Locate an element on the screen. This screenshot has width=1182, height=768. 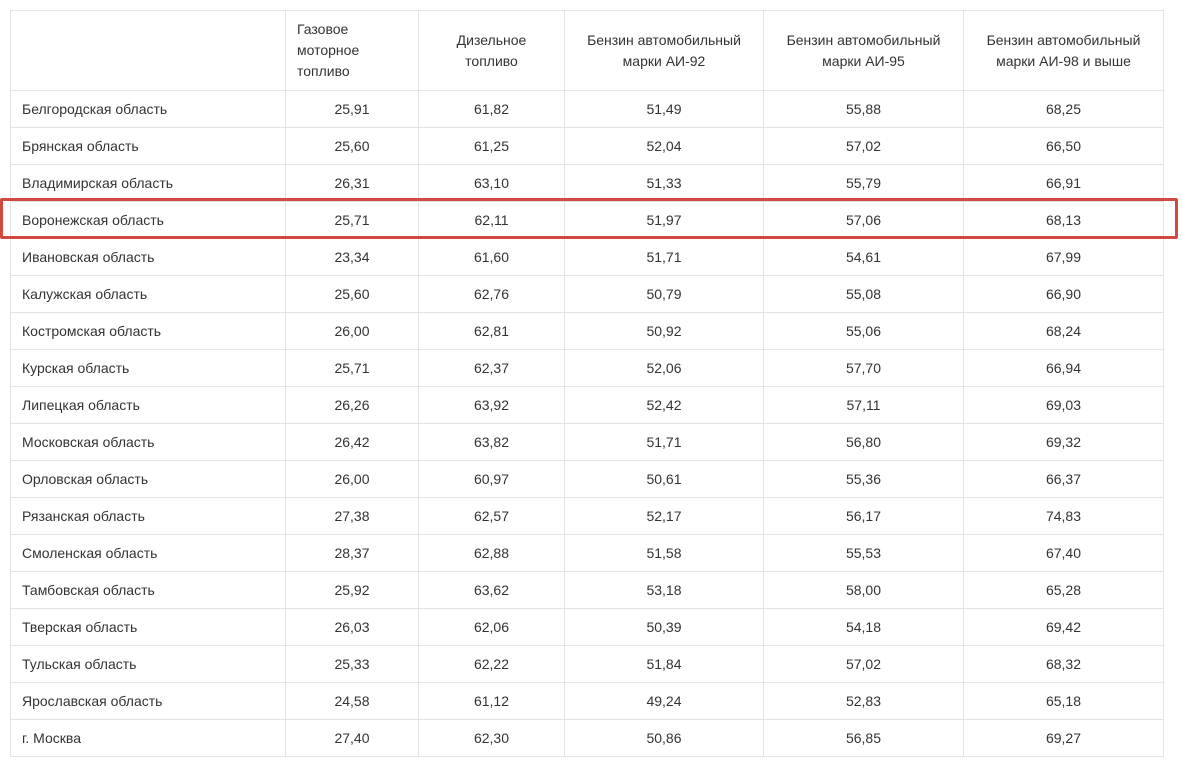
price-cell: 62,22 is located at coordinates (491, 664).